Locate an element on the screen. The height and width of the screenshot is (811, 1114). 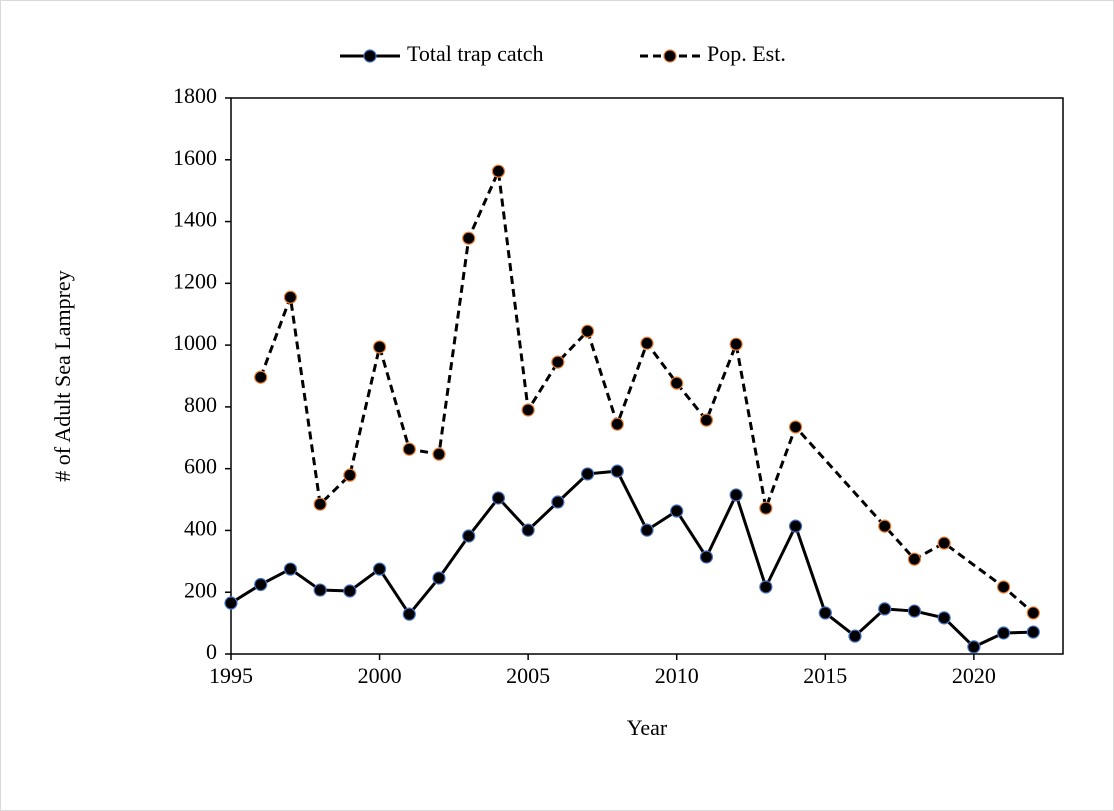
x-tick-label: 2015 is located at coordinates (825, 675).